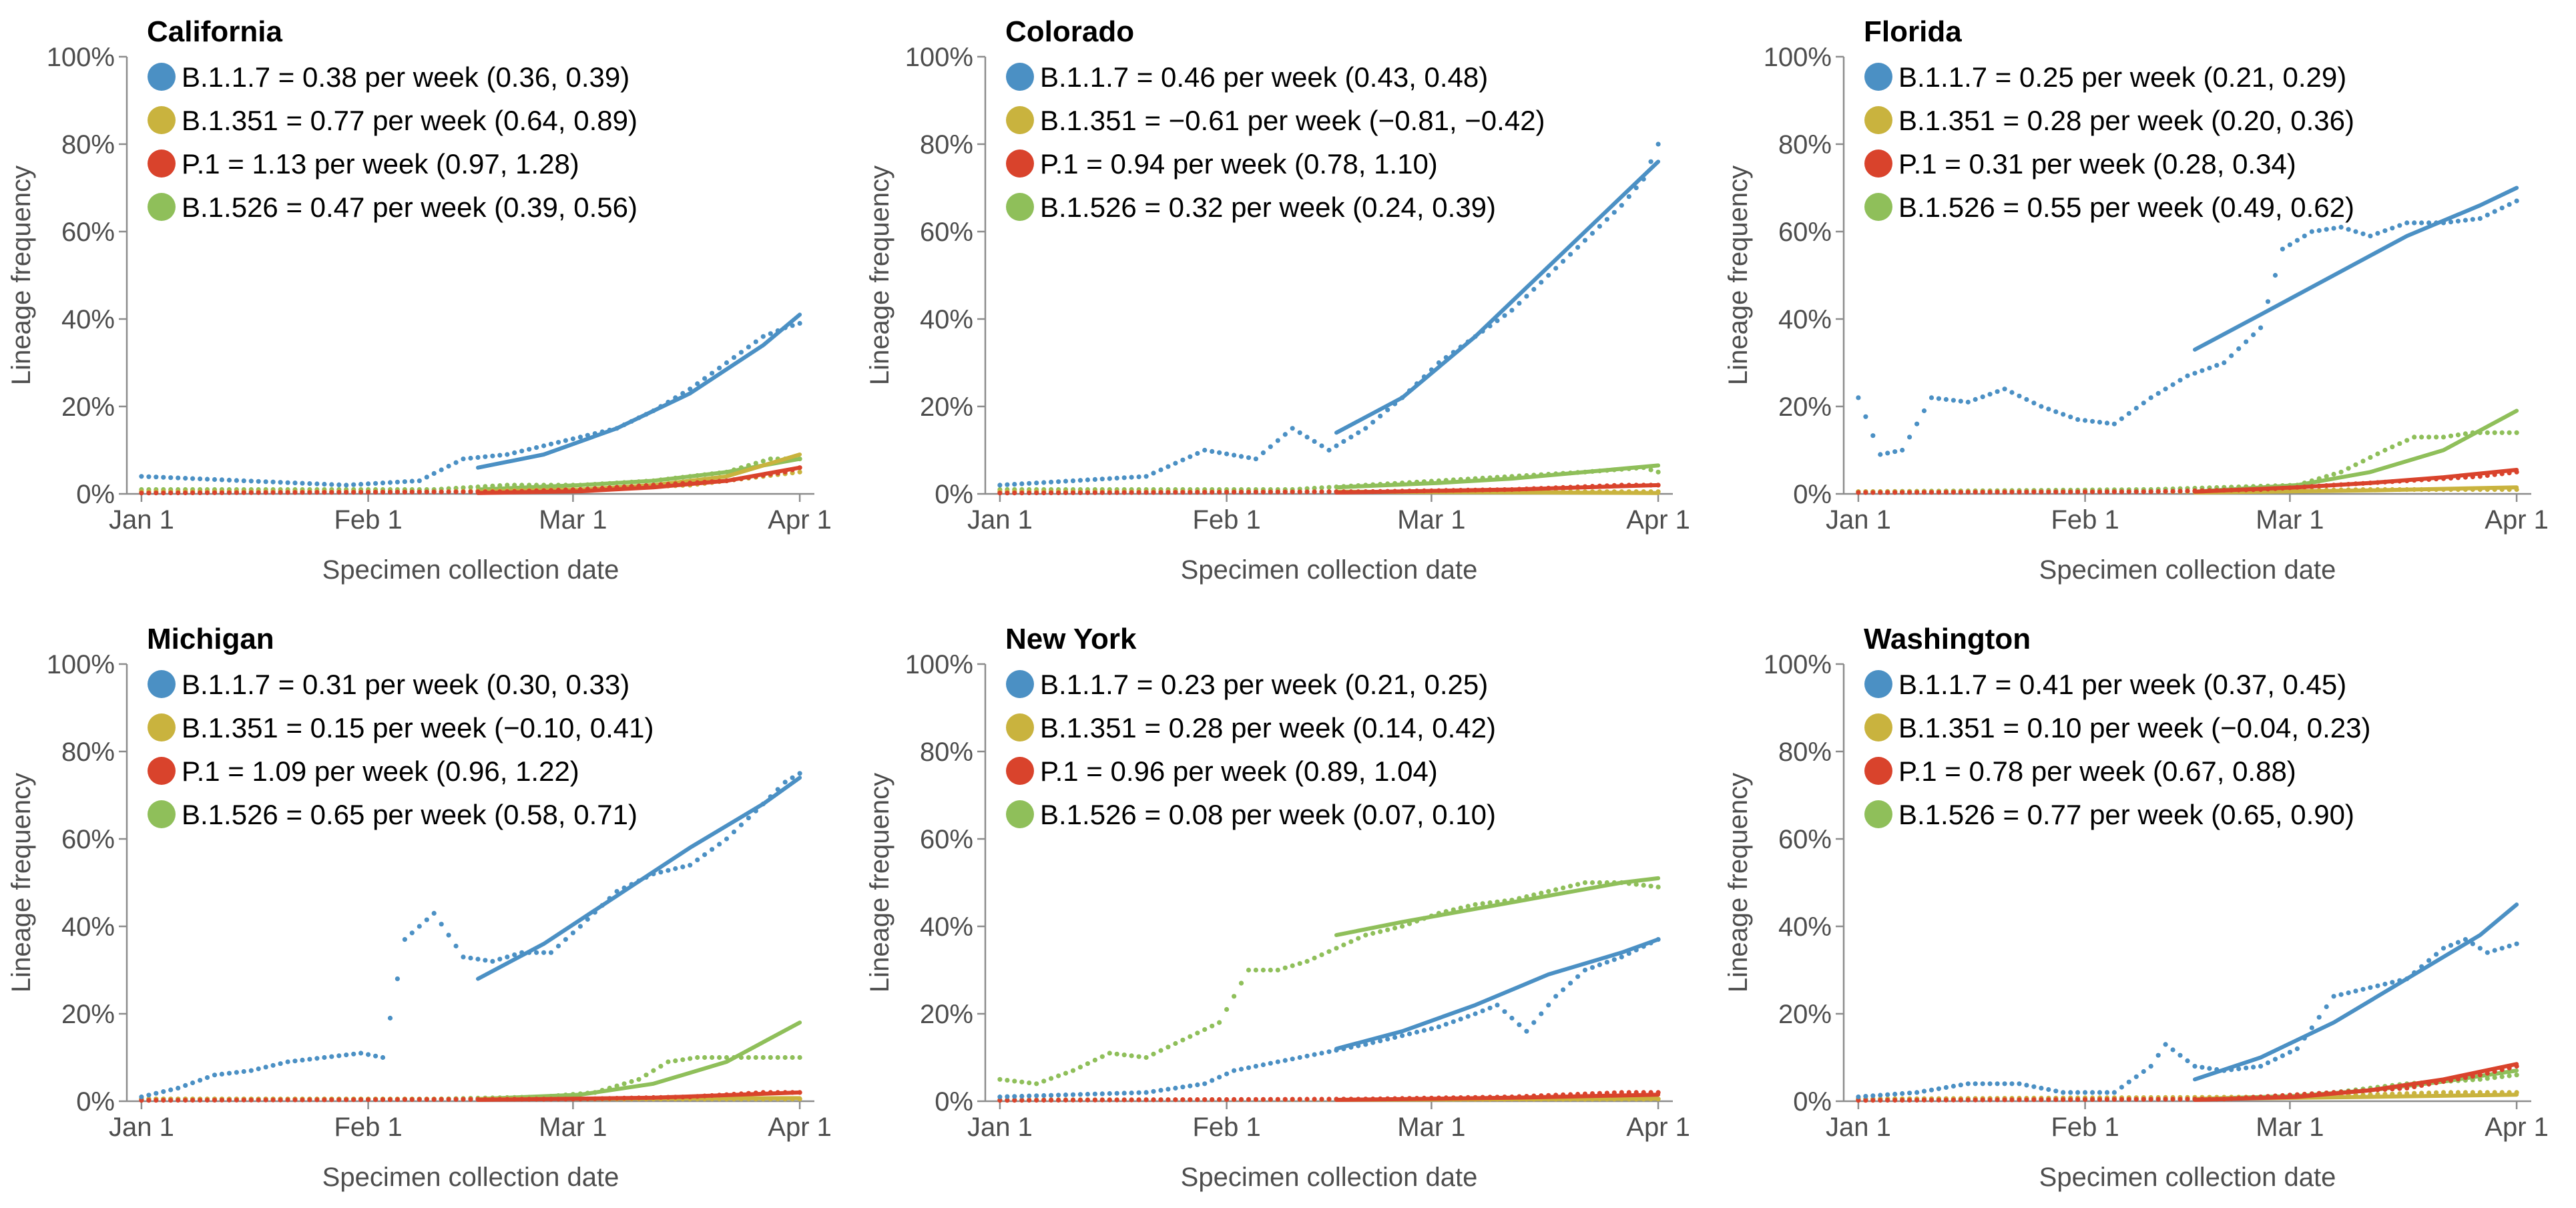 Image resolution: width=2576 pixels, height=1208 pixels. I want to click on x-tick-label: Apr 1, so click(2517, 1127).